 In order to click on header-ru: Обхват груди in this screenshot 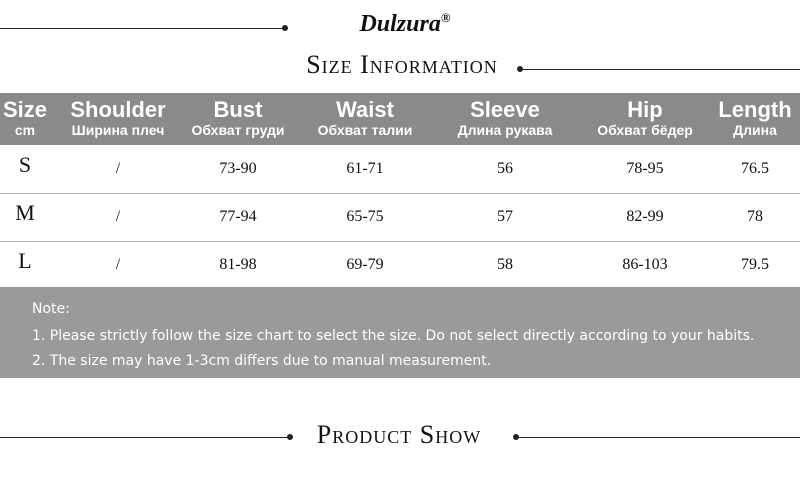, I will do `click(238, 130)`.